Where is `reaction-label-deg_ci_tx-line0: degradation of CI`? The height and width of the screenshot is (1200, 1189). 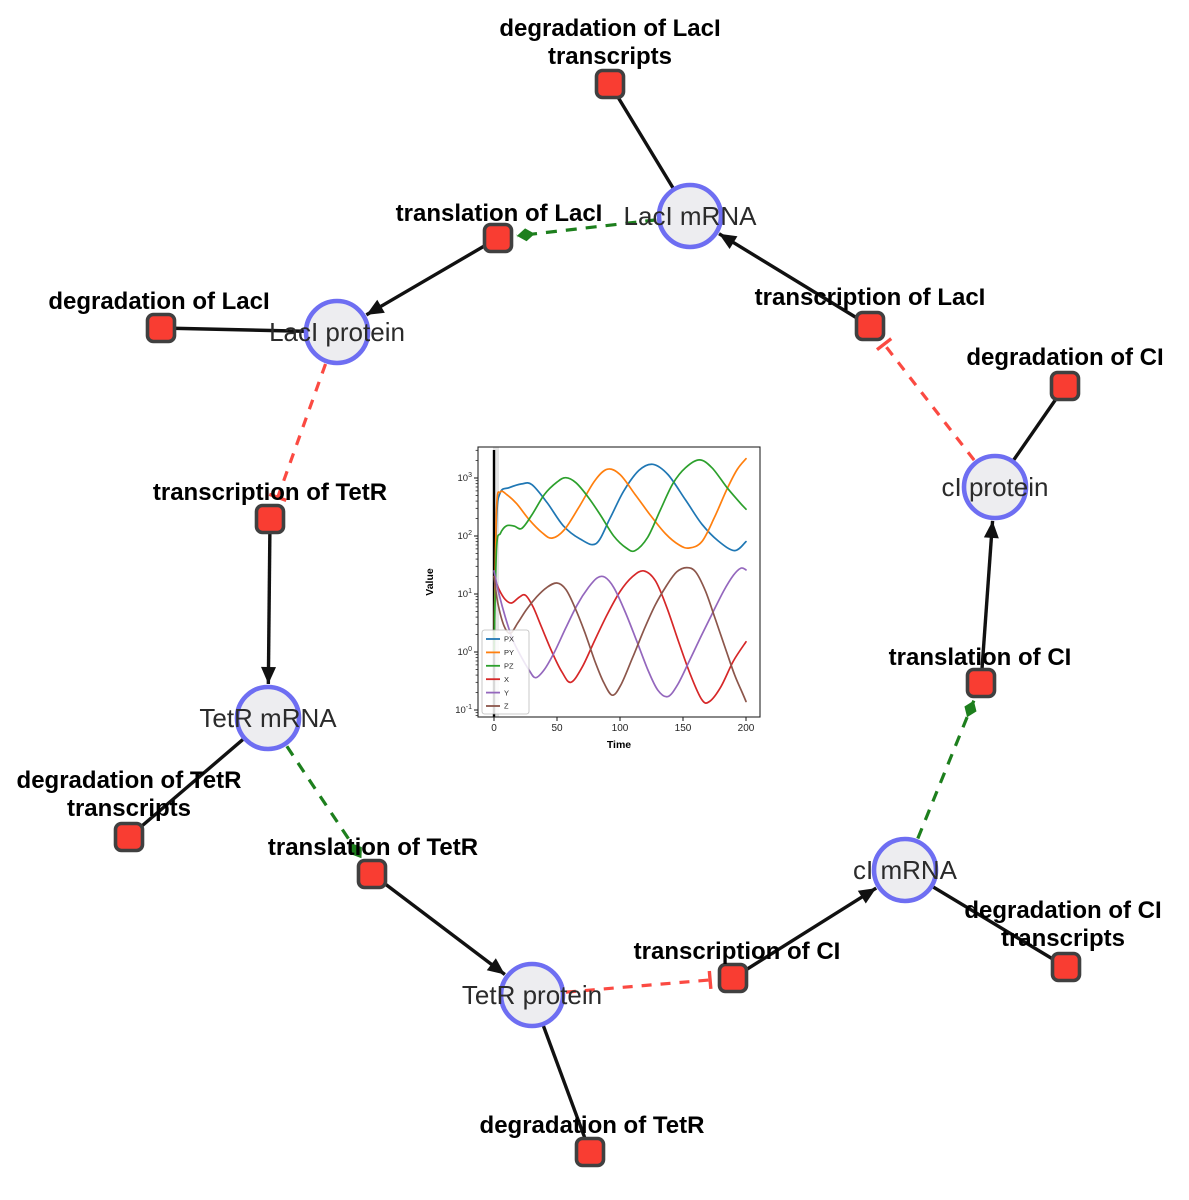 reaction-label-deg_ci_tx-line0: degradation of CI is located at coordinates (1062, 910).